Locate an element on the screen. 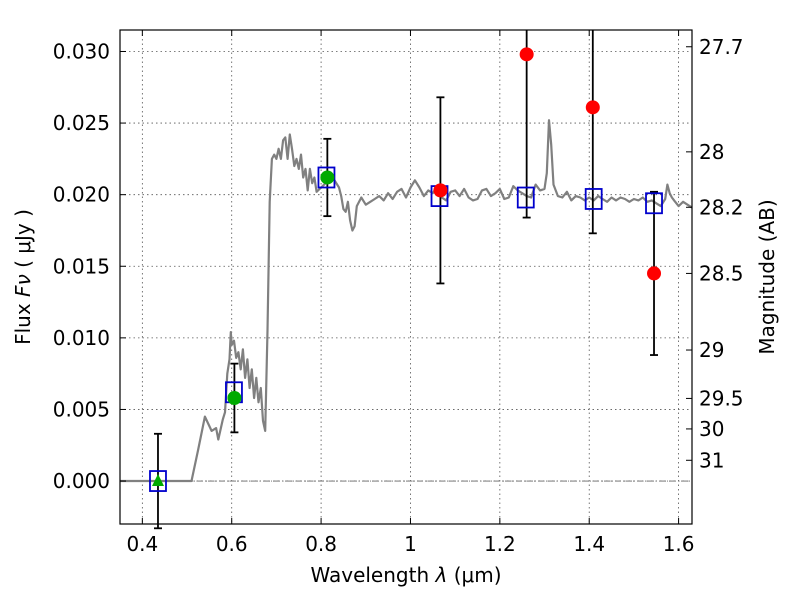 This screenshot has height=600, width=800. upper-limit-triangle is located at coordinates (157, 480).